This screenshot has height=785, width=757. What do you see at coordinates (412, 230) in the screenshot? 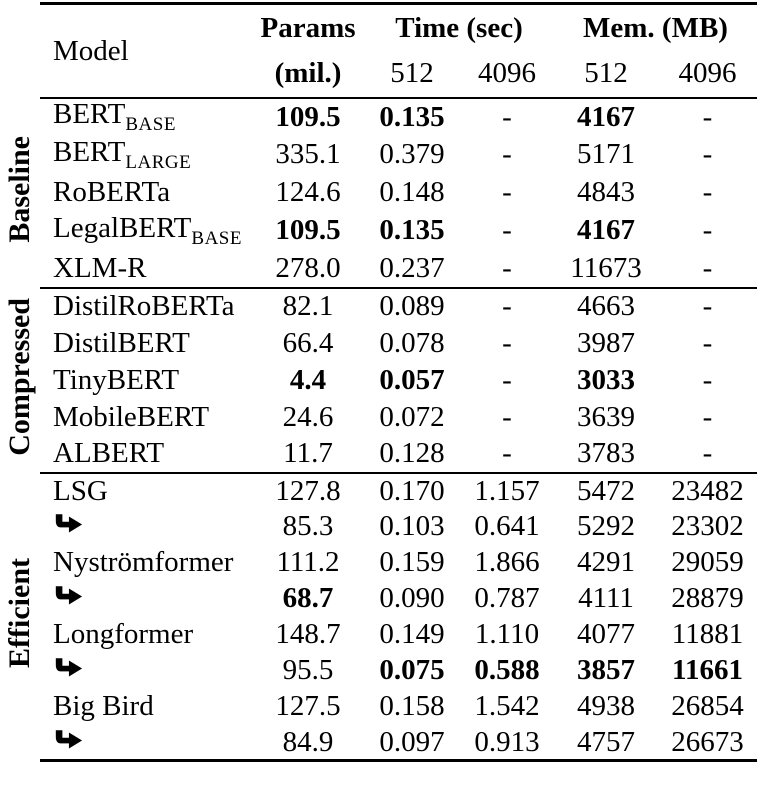
I see `cell-time-512: 0.135` at bounding box center [412, 230].